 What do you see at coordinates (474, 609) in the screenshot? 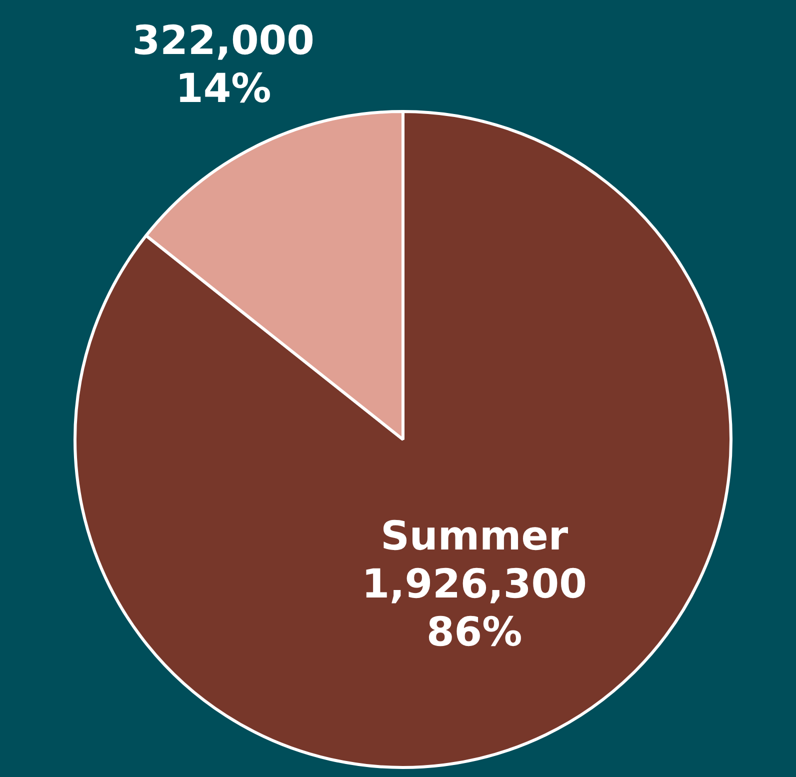
I see `data-label: 1,926,300 86%` at bounding box center [474, 609].